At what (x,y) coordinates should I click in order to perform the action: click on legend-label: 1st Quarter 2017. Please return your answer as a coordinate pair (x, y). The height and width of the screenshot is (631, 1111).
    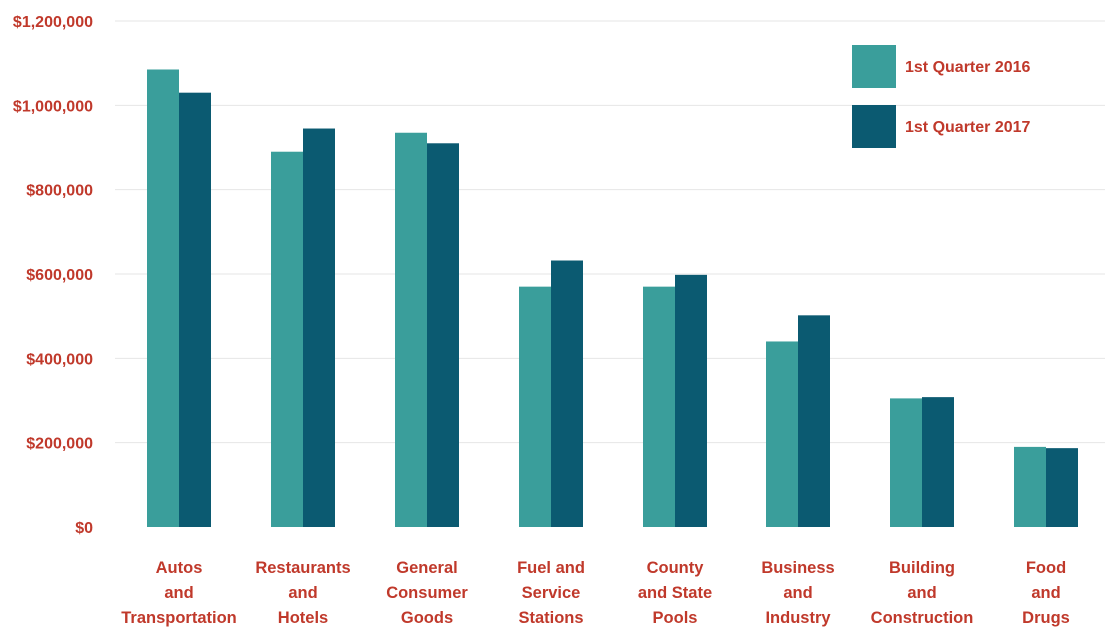
    Looking at the image, I should click on (968, 127).